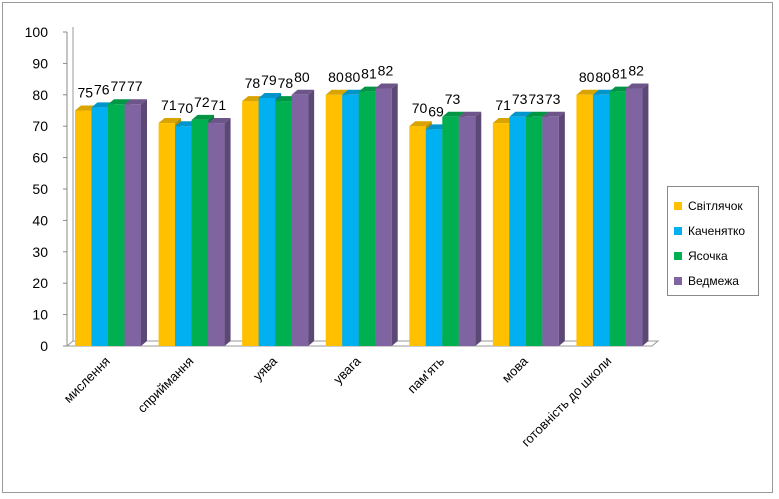 Image resolution: width=779 pixels, height=499 pixels. I want to click on data-label: 69, so click(436, 111).